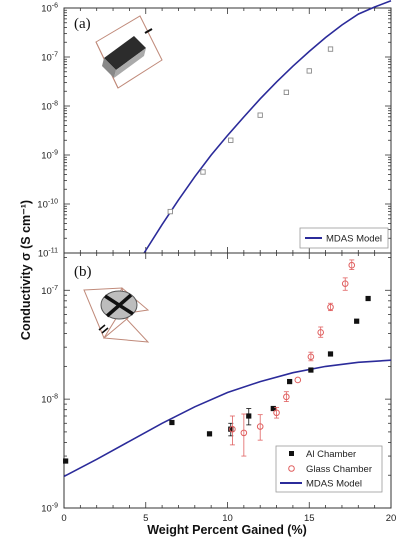 The width and height of the screenshot is (398, 540). What do you see at coordinates (391, 518) in the screenshot?
I see `x-tick-label: 20` at bounding box center [391, 518].